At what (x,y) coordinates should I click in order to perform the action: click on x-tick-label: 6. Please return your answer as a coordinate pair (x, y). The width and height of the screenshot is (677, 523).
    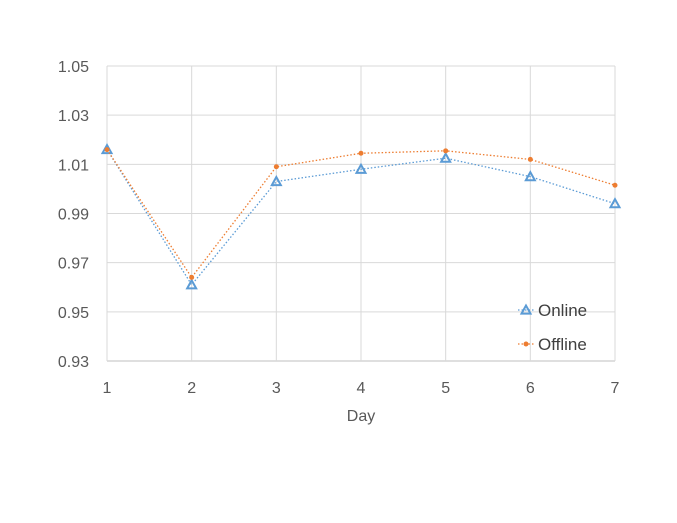
    Looking at the image, I should click on (530, 388).